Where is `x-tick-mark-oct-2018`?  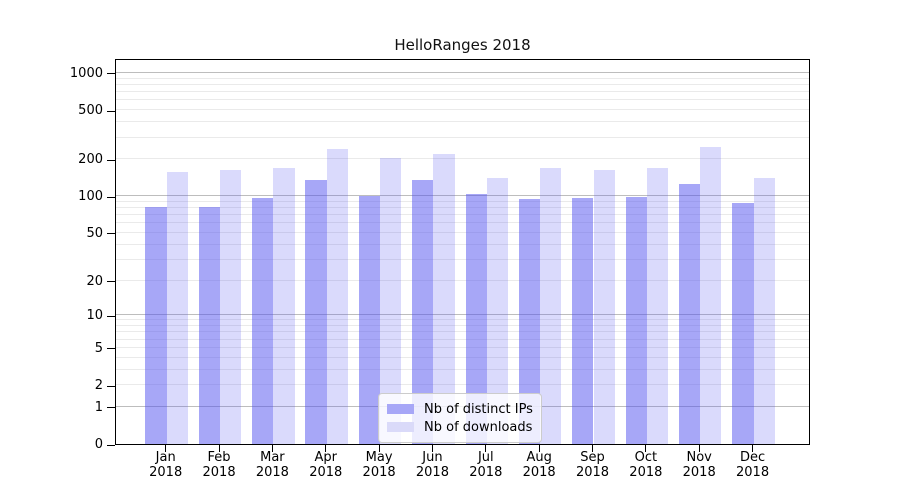 x-tick-mark-oct-2018 is located at coordinates (646, 448).